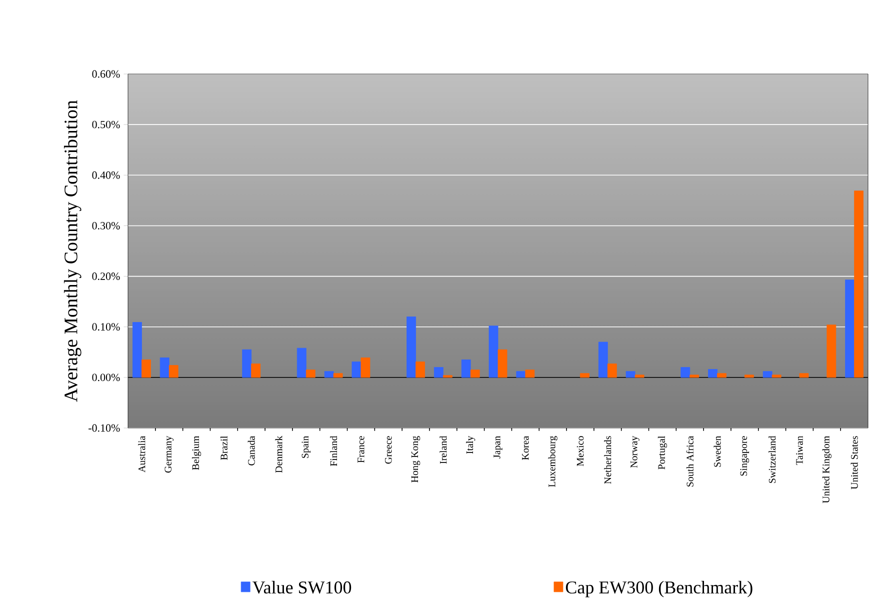  Describe the element at coordinates (224, 448) in the screenshot. I see `x-tick-label: Brazil` at that location.